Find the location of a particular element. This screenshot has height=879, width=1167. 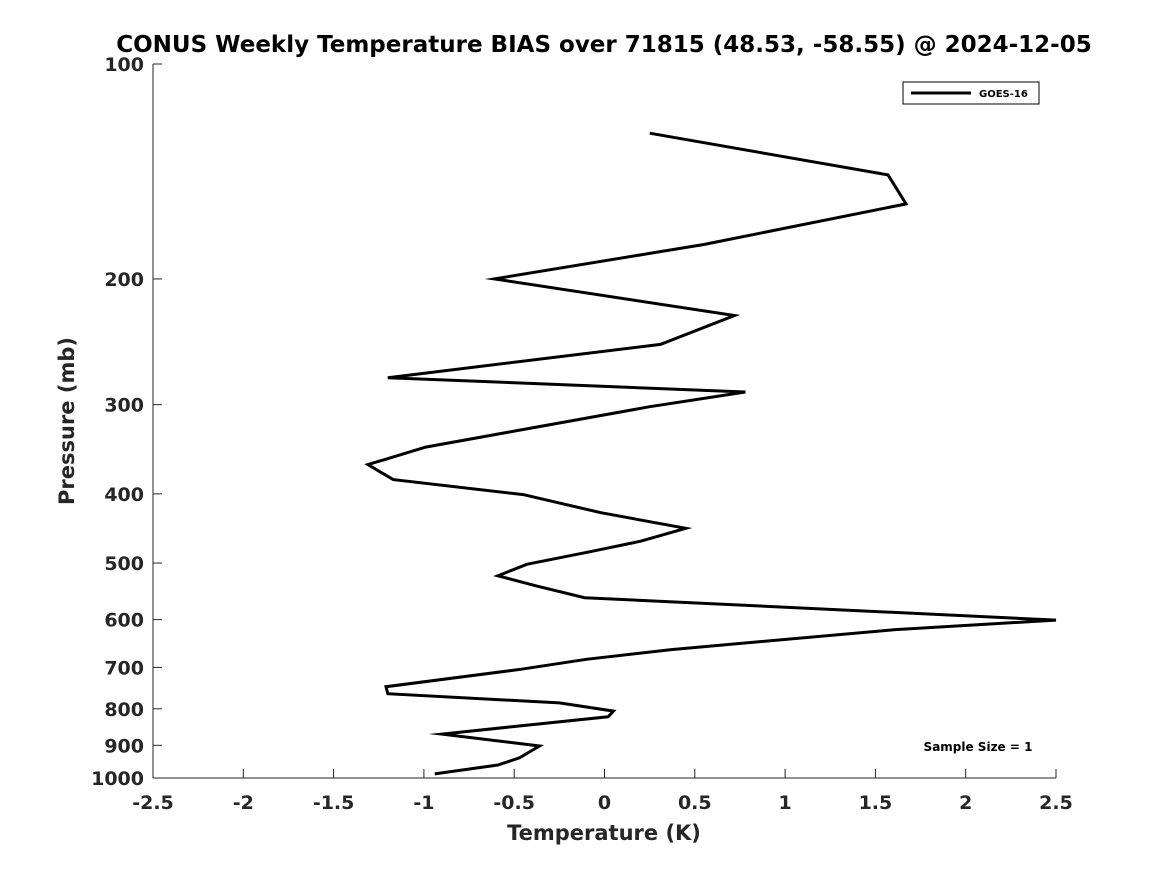

y-tick-label: 400 is located at coordinates (124, 495).